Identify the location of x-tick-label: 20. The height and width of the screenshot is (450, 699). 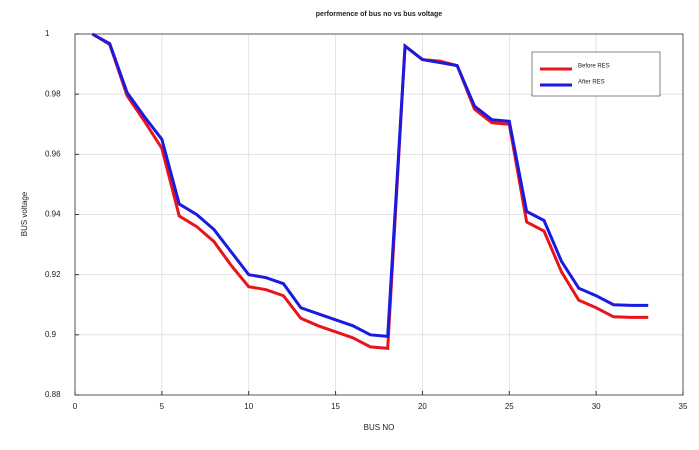
(422, 406).